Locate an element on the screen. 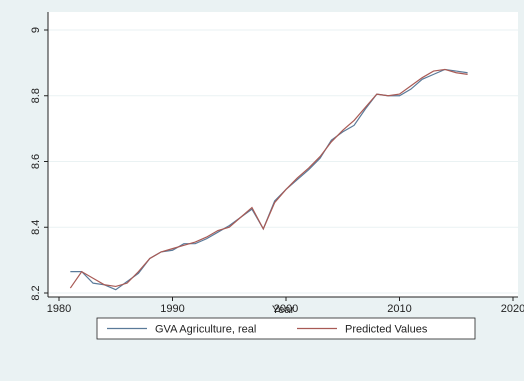  x-axis-title: Year is located at coordinates (283, 310).